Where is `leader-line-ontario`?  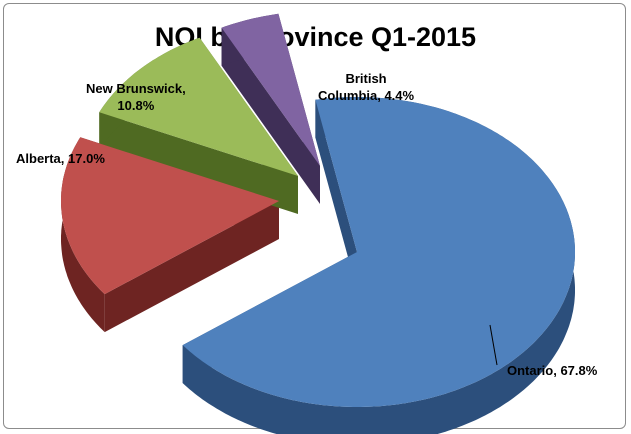
leader-line-ontario is located at coordinates (493, 345).